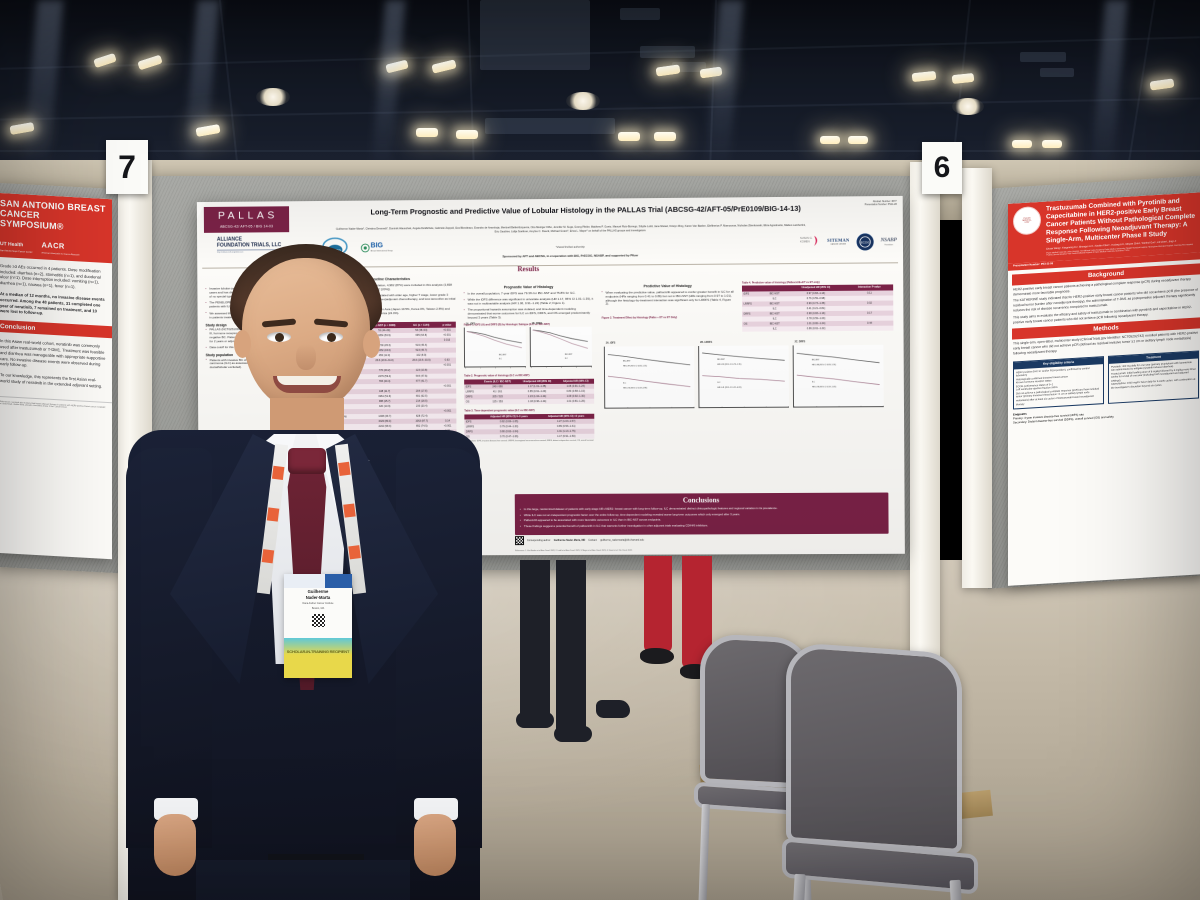 The width and height of the screenshot is (1200, 900). I want to click on table-cell: 0.86 (0.61–1.22), so click(816, 329).